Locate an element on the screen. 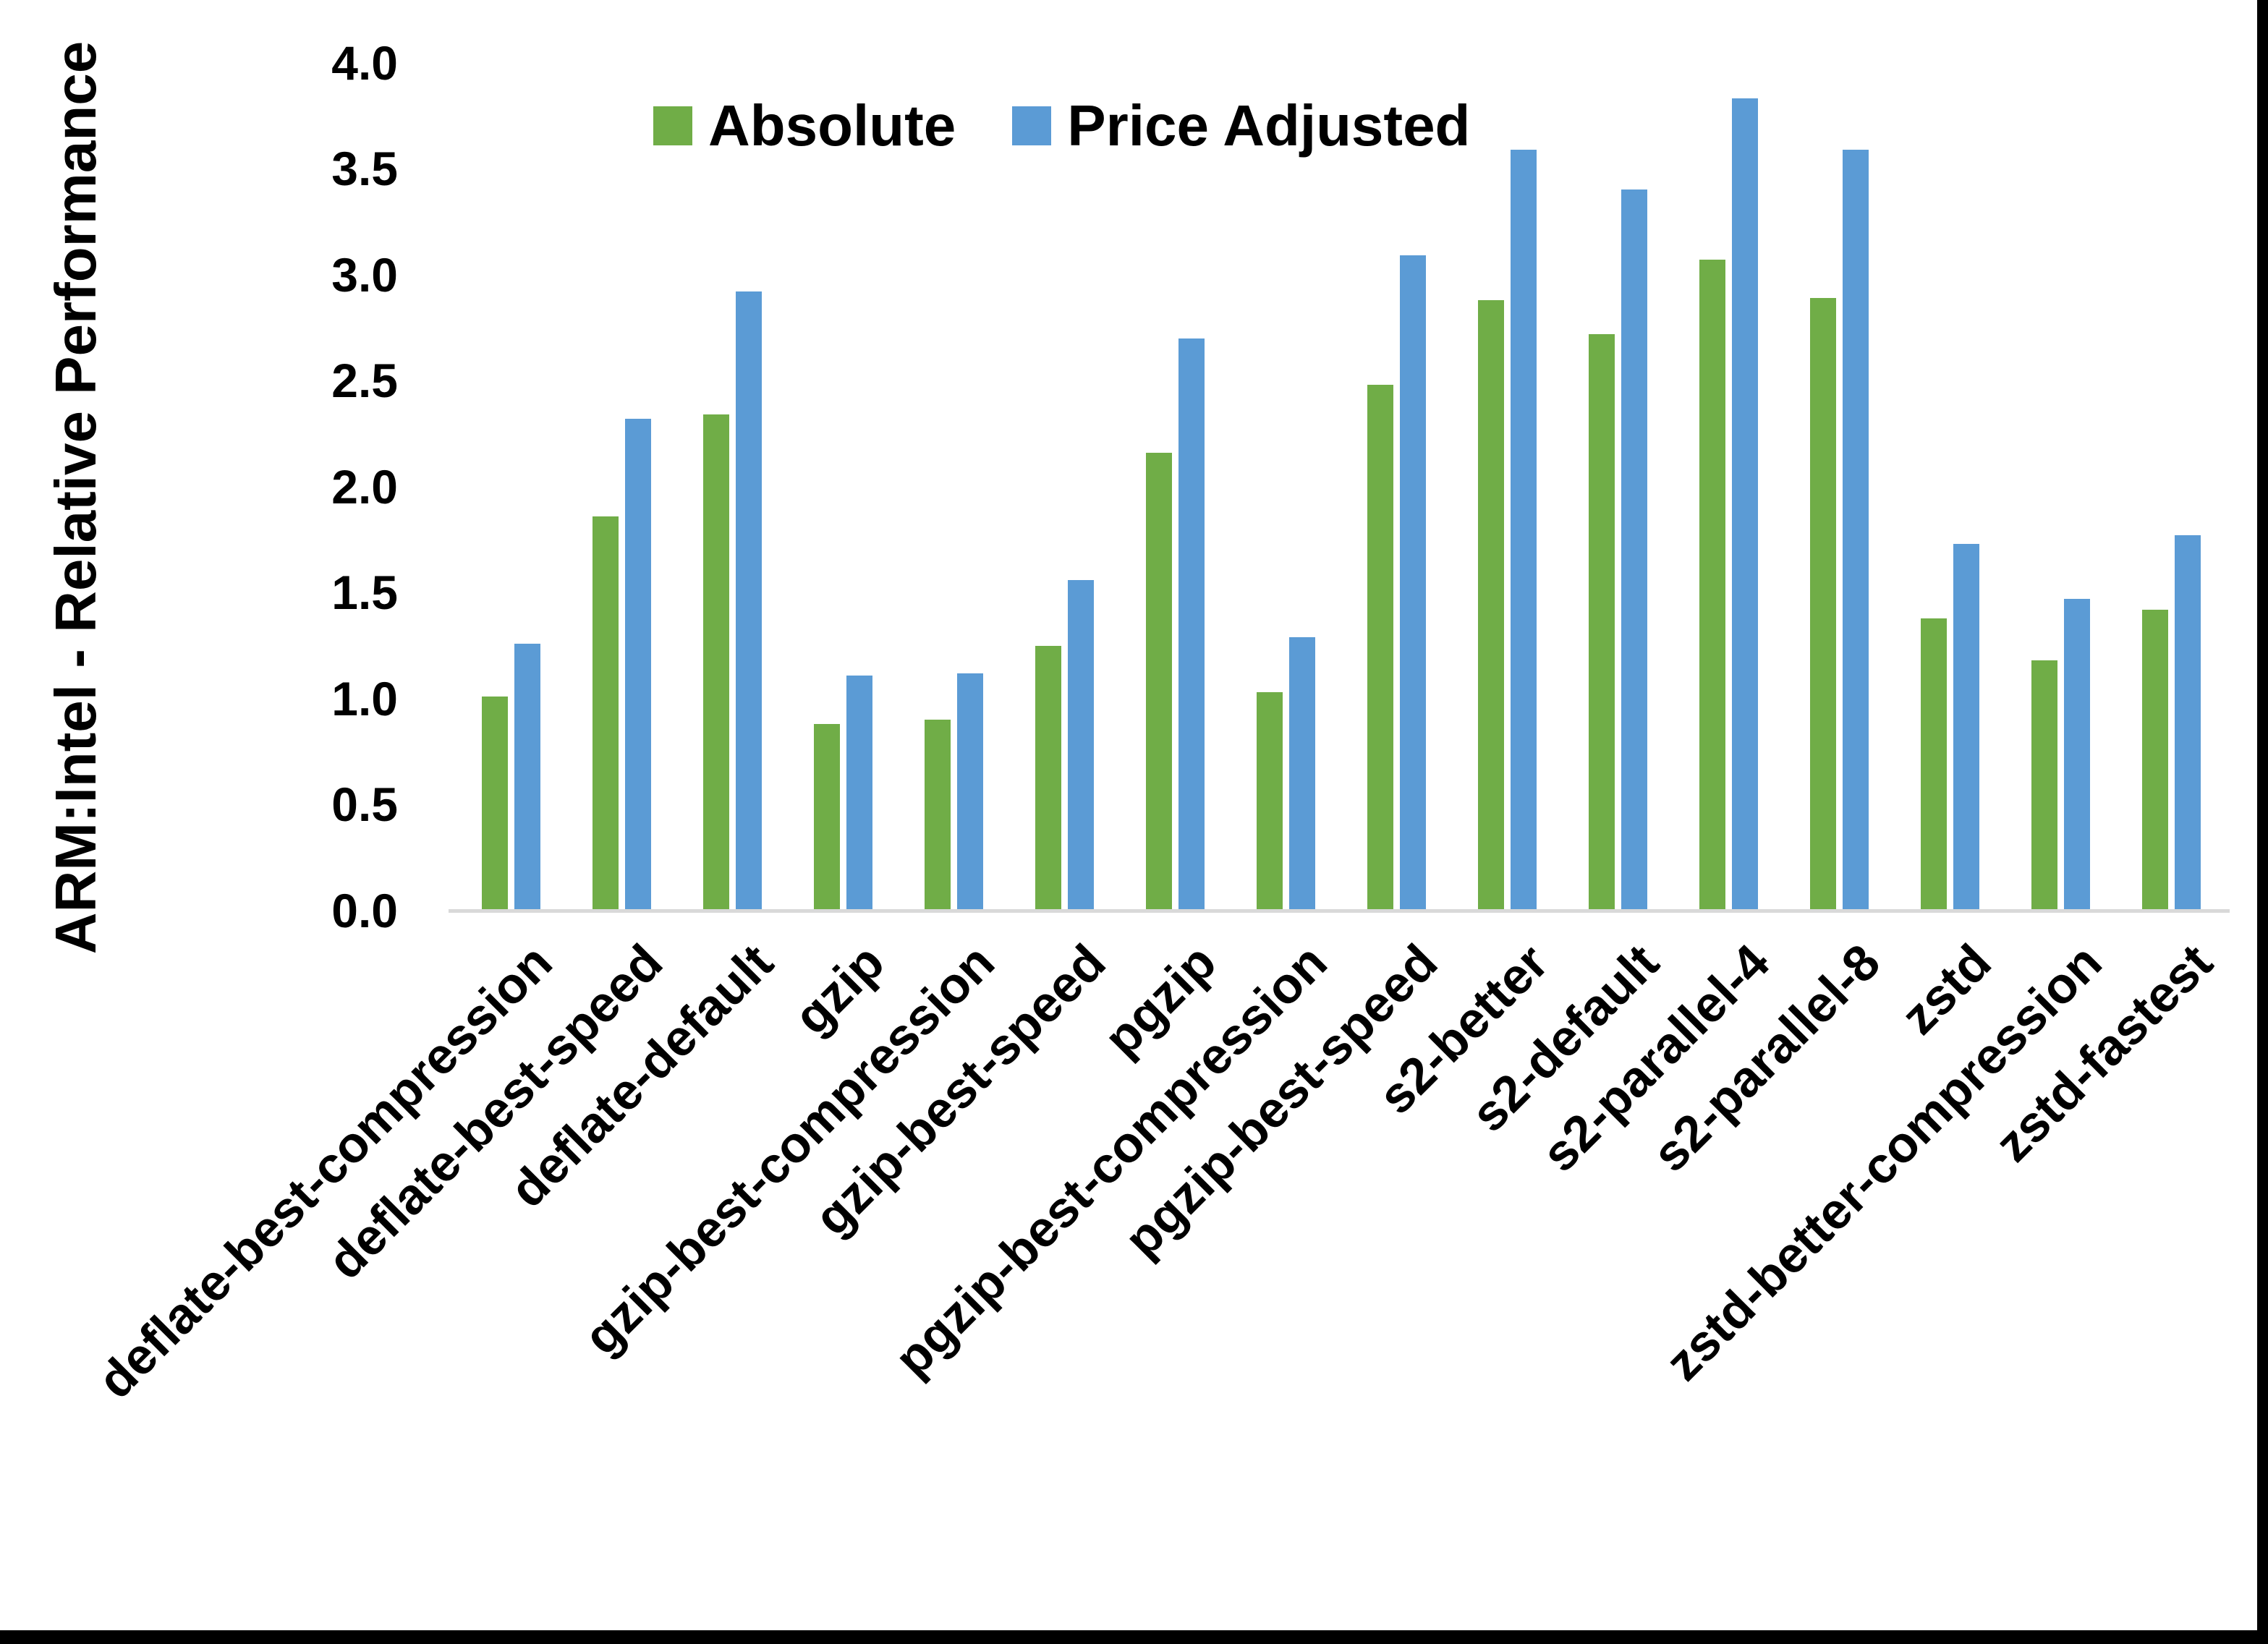 Image resolution: width=2268 pixels, height=1644 pixels. bar-absolute-gzip is located at coordinates (827, 817).